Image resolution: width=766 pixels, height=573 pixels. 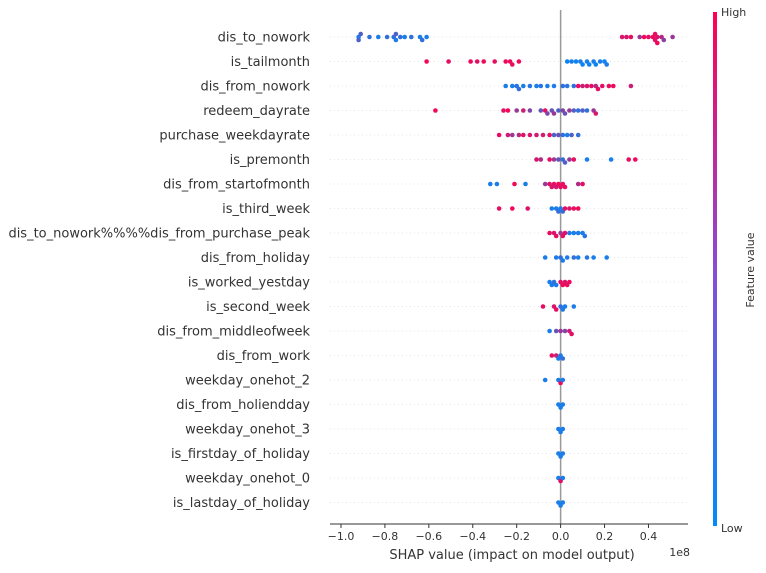 I want to click on colorbar, so click(x=715, y=269).